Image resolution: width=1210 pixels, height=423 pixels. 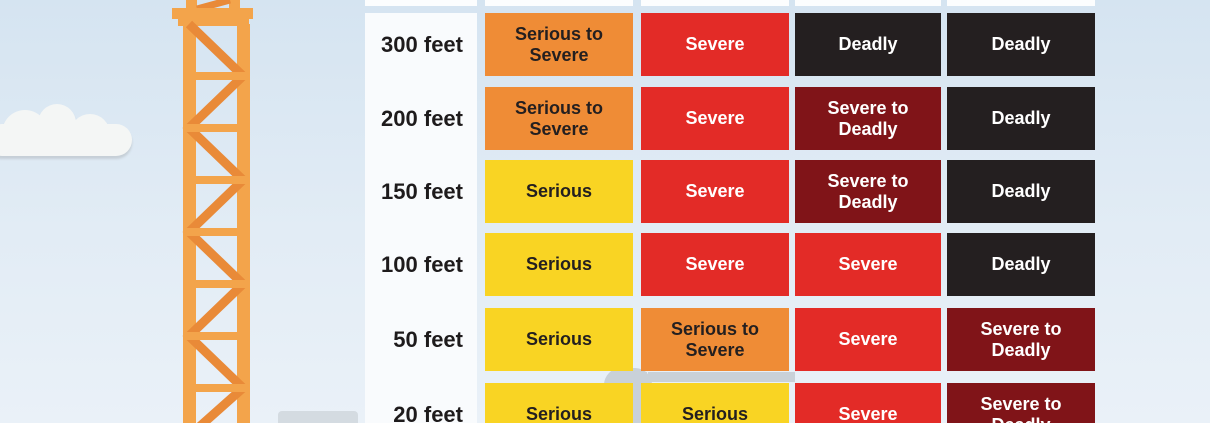 I want to click on row-label-150-feet: 150 feet, so click(x=422, y=191).